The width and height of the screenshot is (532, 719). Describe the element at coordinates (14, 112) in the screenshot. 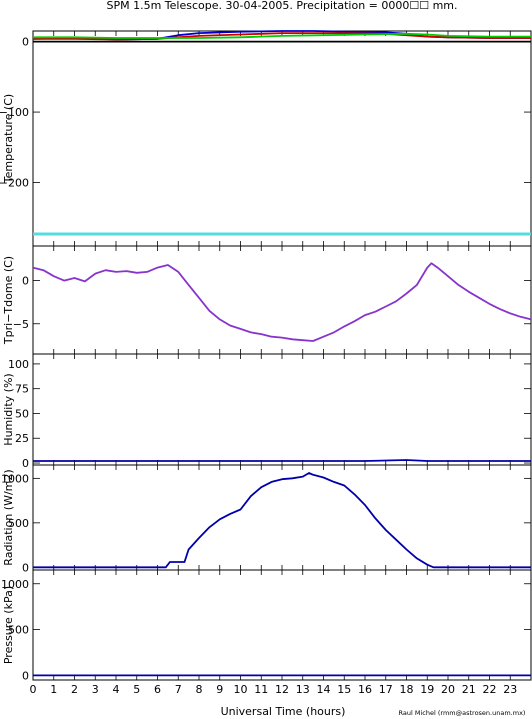

I see `y-tick-label: −100` at that location.